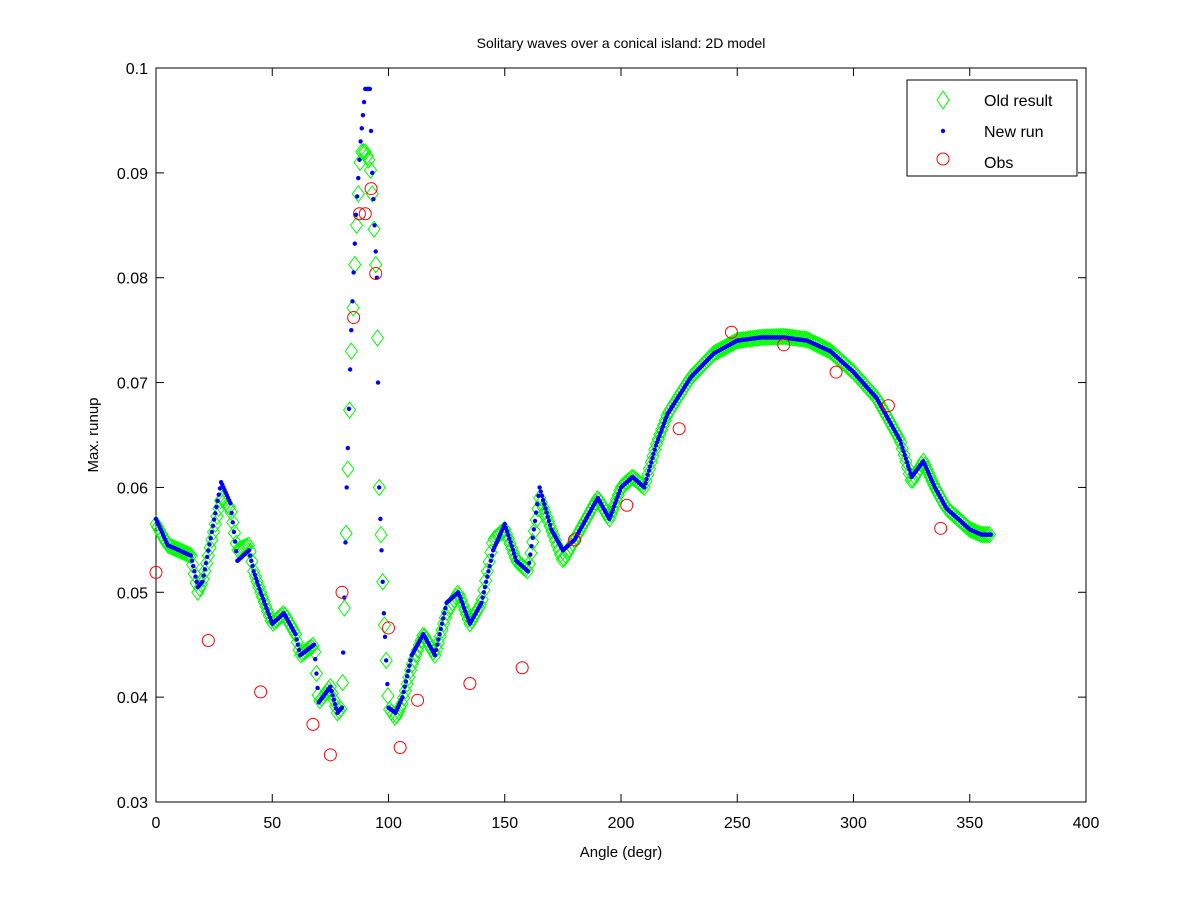  I want to click on x-tick-label: 350, so click(969, 823).